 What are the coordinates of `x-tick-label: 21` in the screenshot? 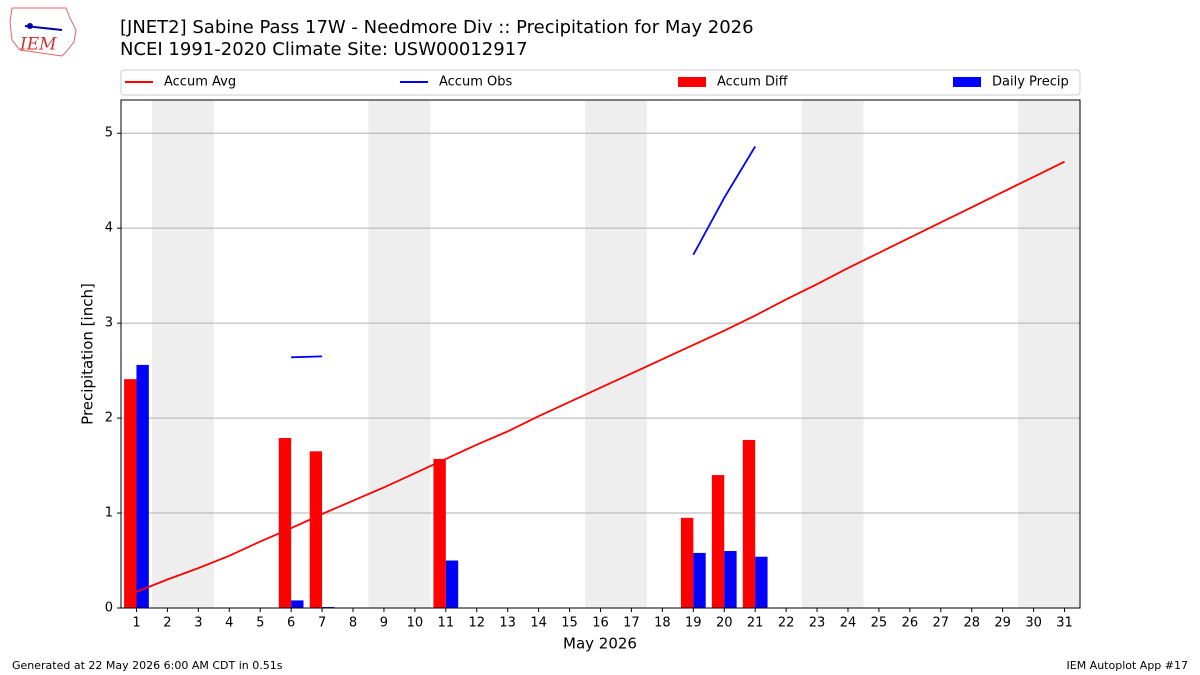 It's located at (755, 623).